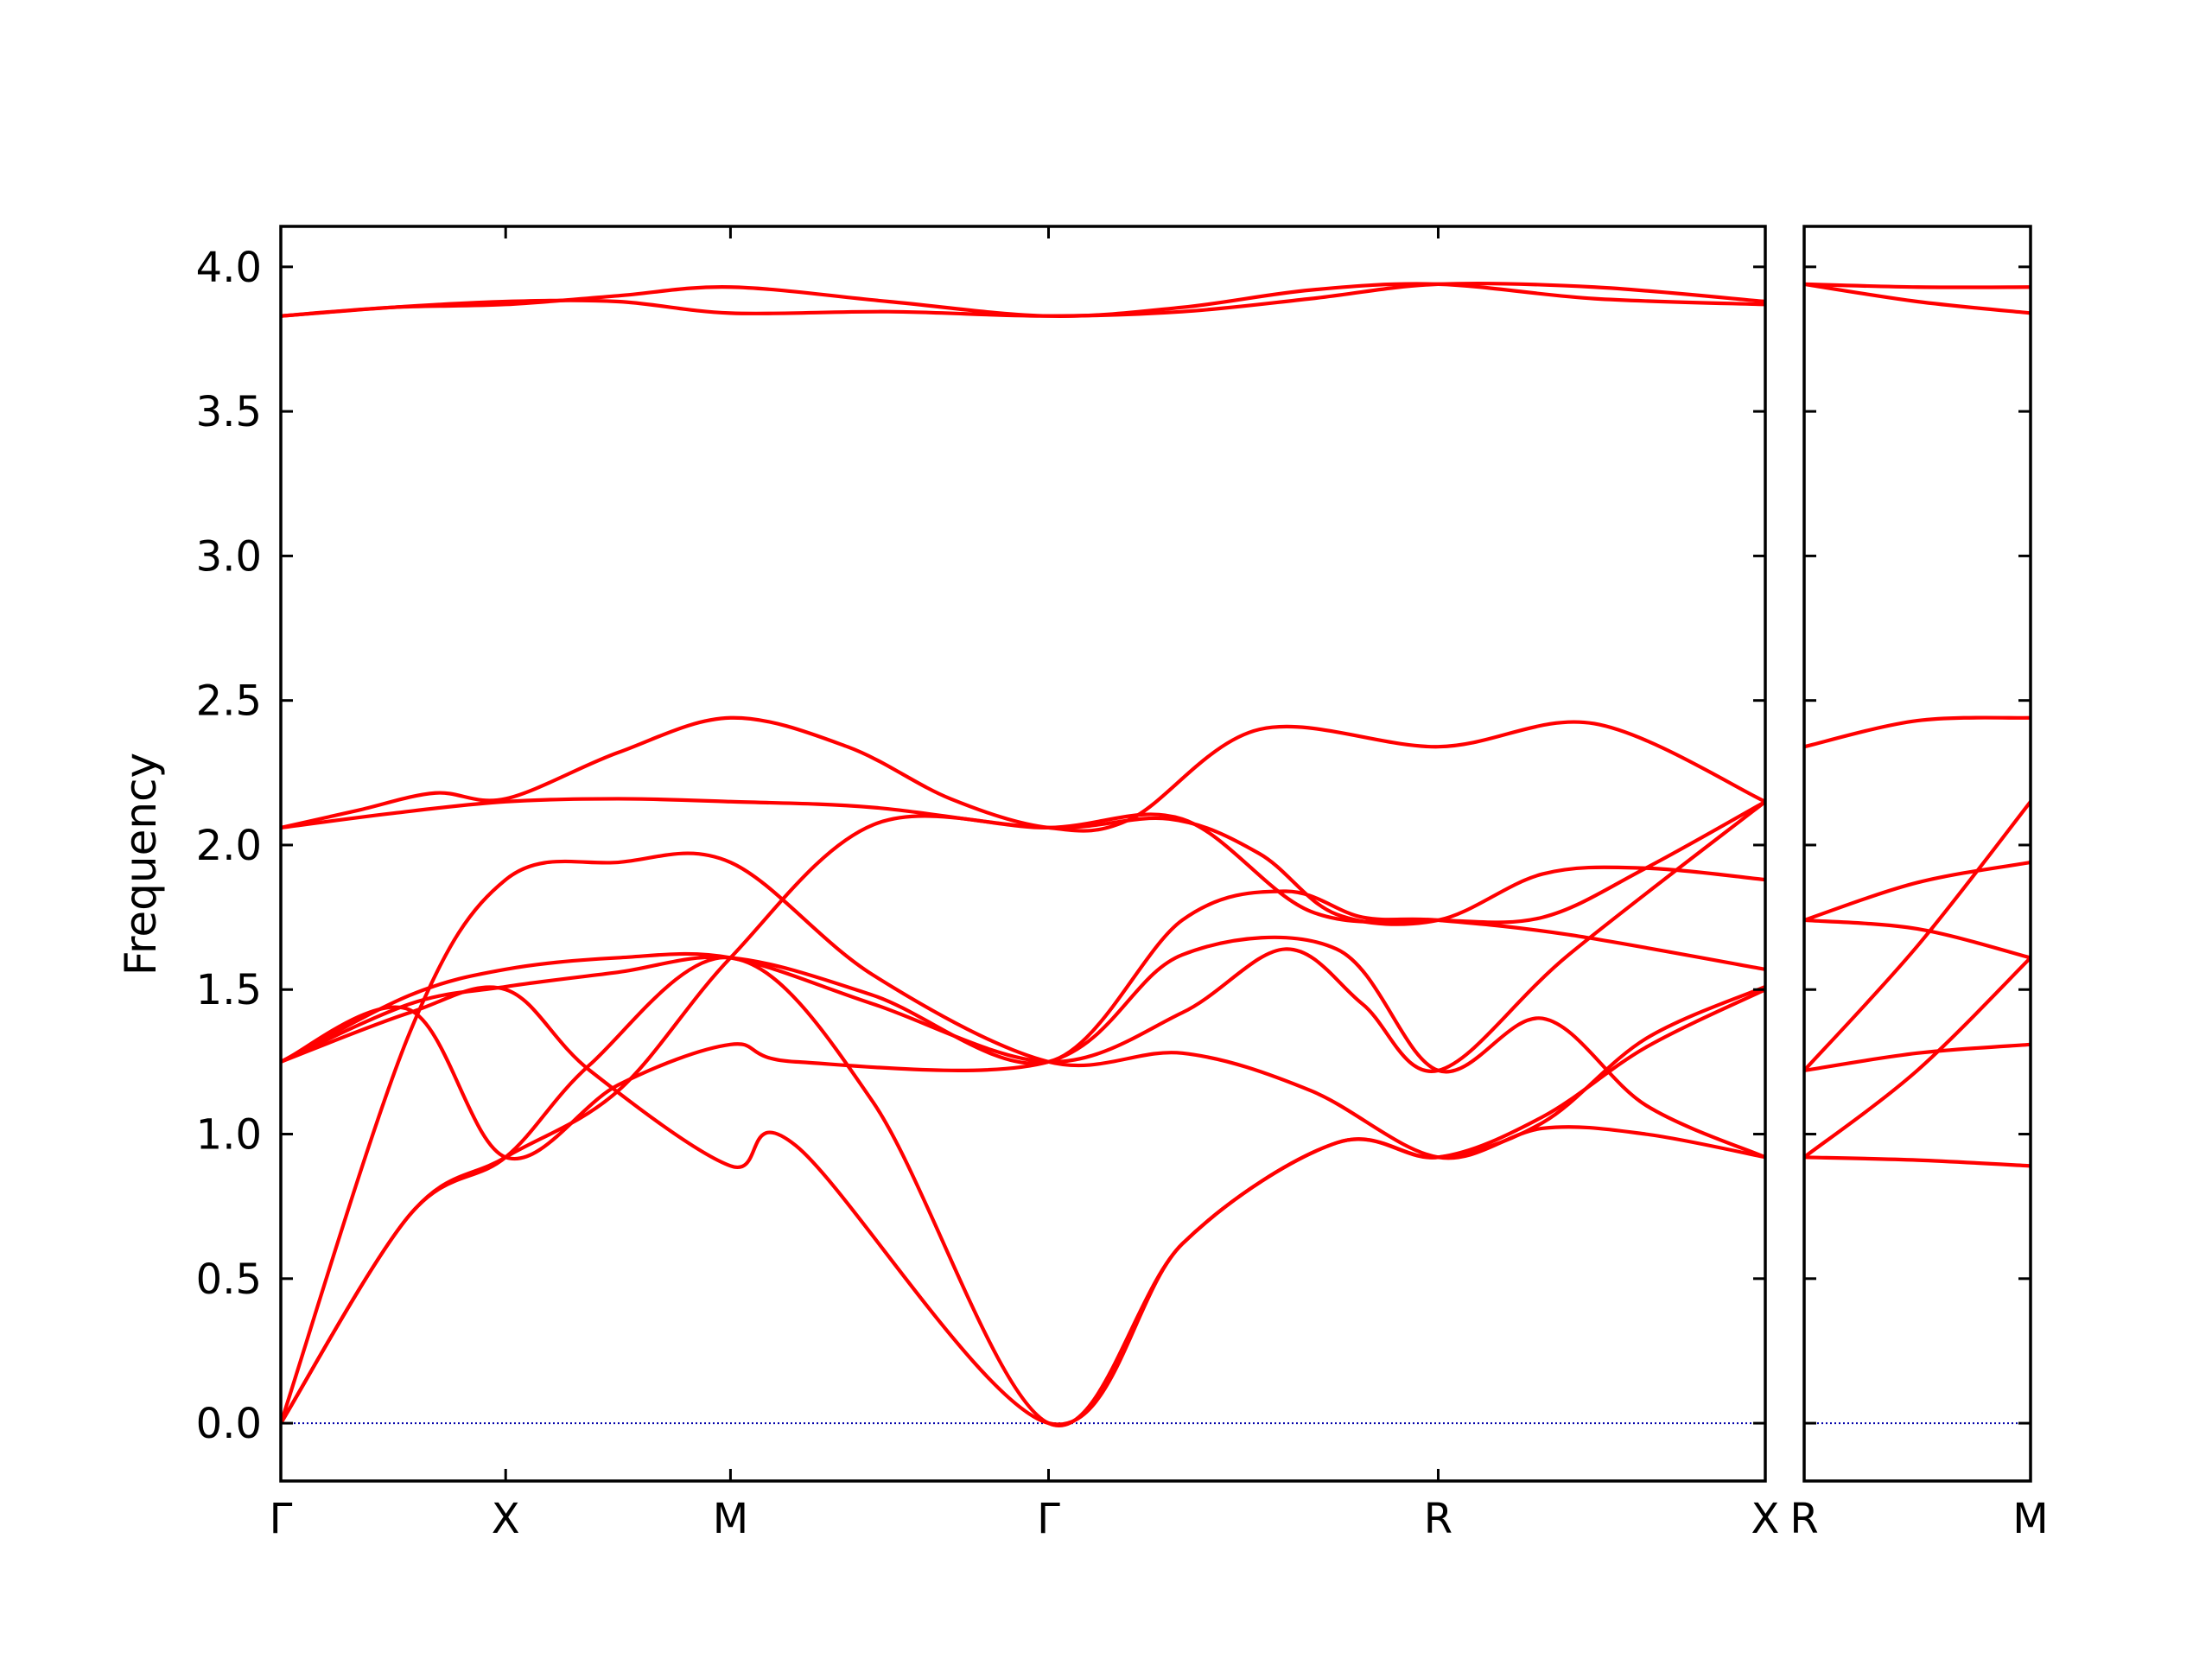  Describe the element at coordinates (229, 556) in the screenshot. I see `y-tick-label: 3.0` at that location.